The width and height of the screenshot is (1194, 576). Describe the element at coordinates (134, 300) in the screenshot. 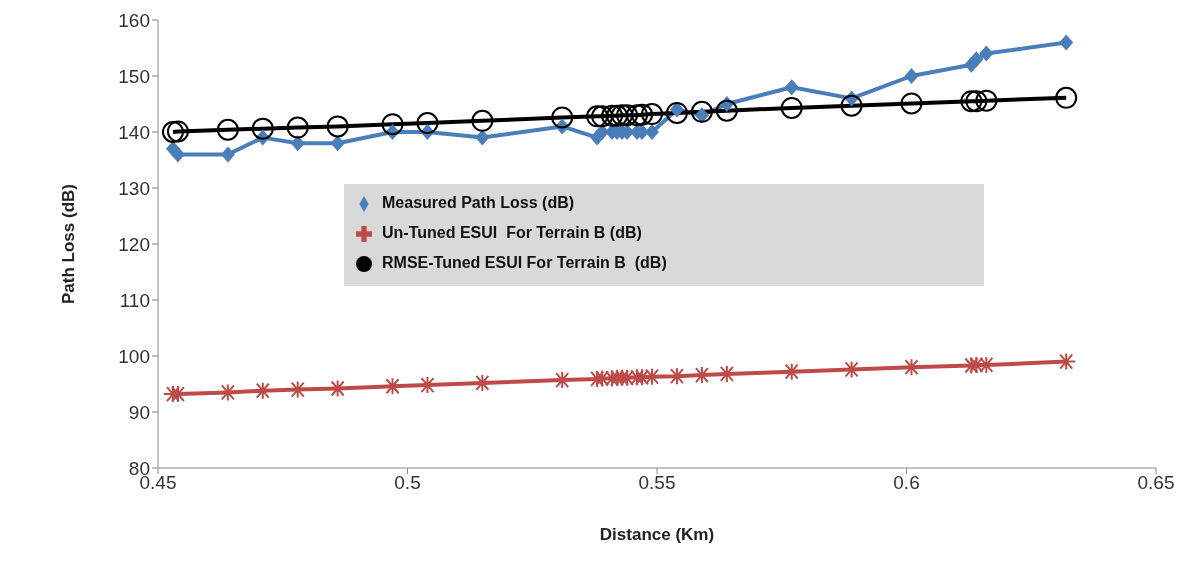

I see `y-tick-label: 110` at that location.